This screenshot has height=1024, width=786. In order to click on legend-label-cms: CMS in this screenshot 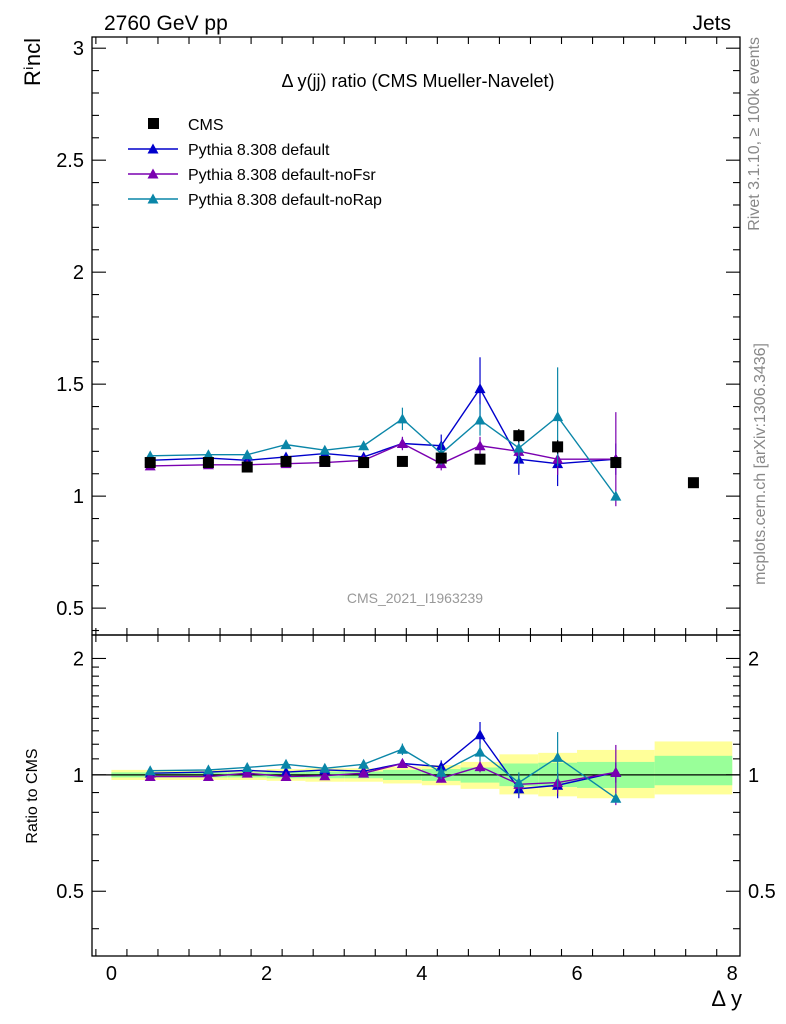, I will do `click(206, 125)`.